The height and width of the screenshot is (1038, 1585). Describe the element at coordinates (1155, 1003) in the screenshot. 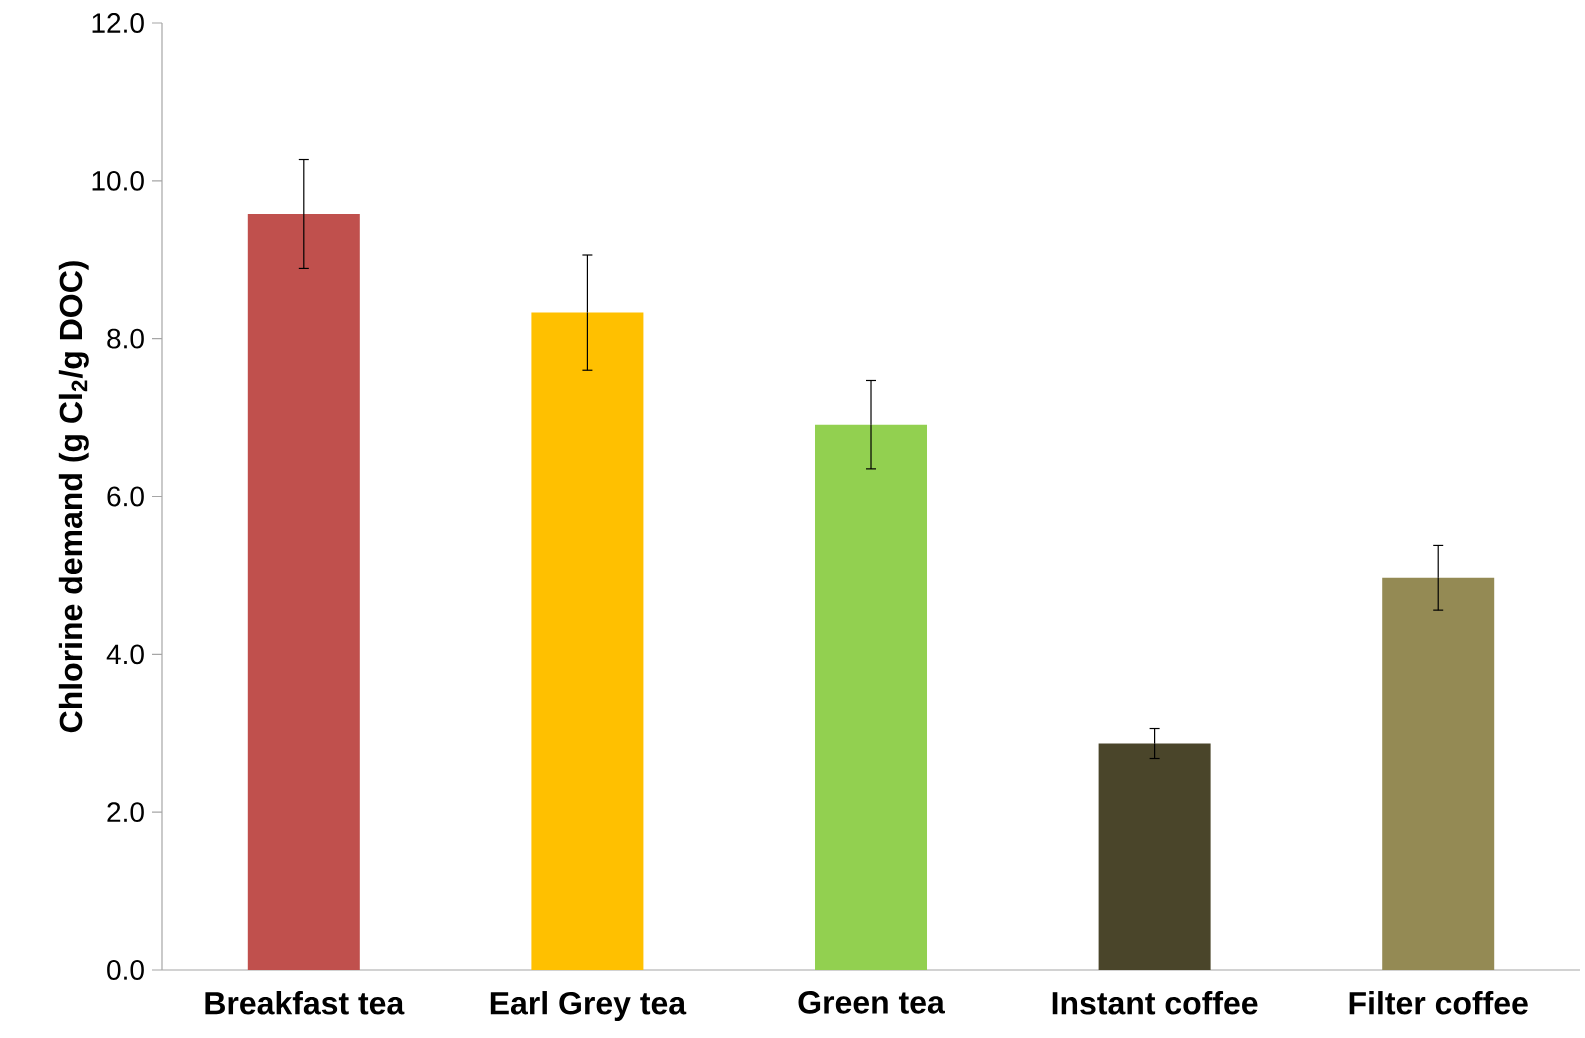

I see `x-tick-label: Instant coffee` at that location.